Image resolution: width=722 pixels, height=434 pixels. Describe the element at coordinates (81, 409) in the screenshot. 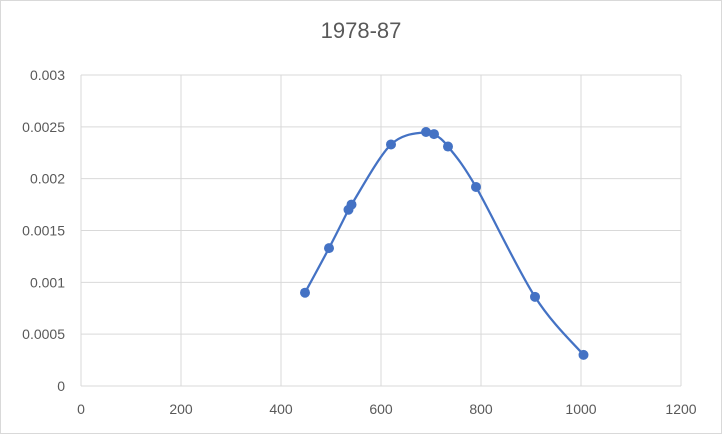

I see `x-tick-label: 0` at that location.